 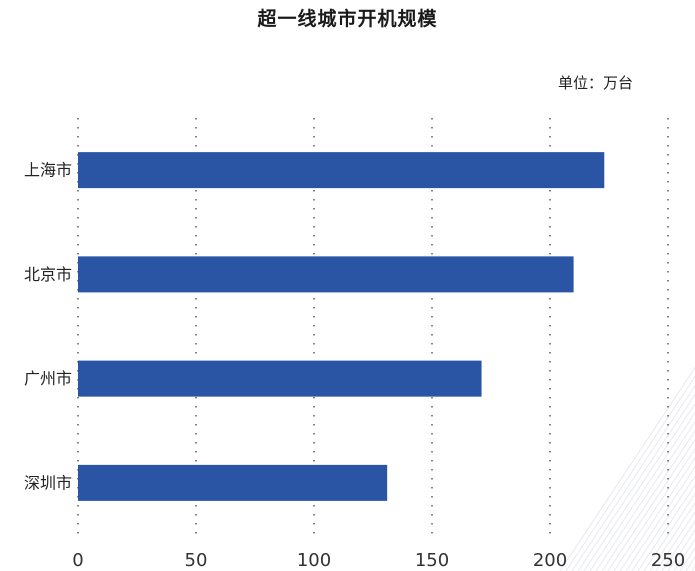 I want to click on category-label: 广州市, so click(x=48, y=378).